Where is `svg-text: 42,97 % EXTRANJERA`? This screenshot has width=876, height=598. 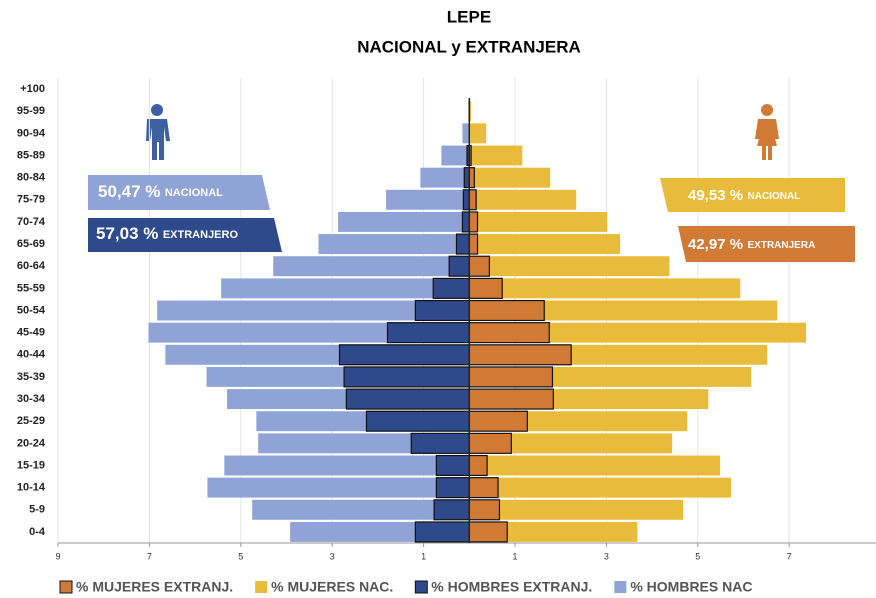
svg-text: 42,97 % EXTRANJERA is located at coordinates (751, 244).